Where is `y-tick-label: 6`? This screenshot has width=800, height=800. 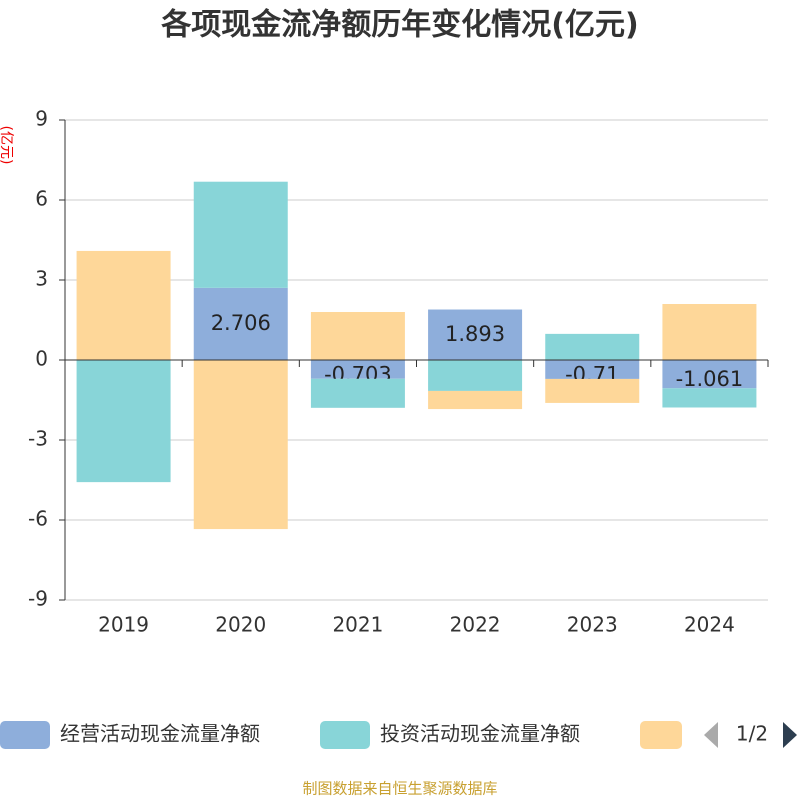 y-tick-label: 6 is located at coordinates (41, 199).